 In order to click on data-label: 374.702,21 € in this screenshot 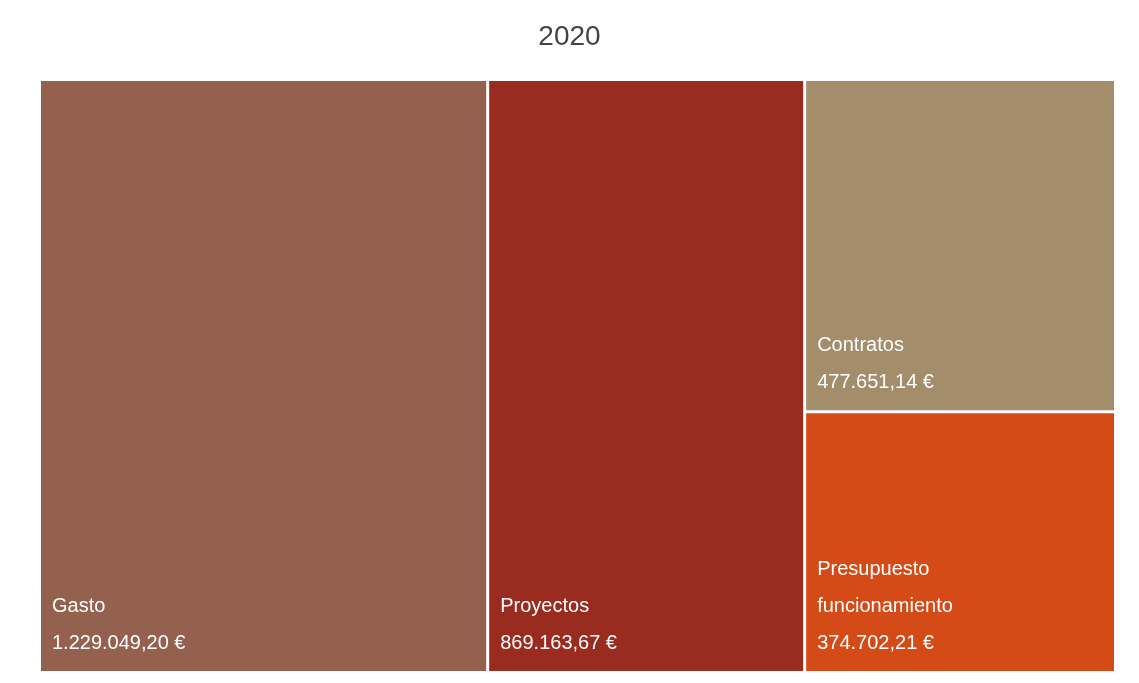, I will do `click(875, 642)`.